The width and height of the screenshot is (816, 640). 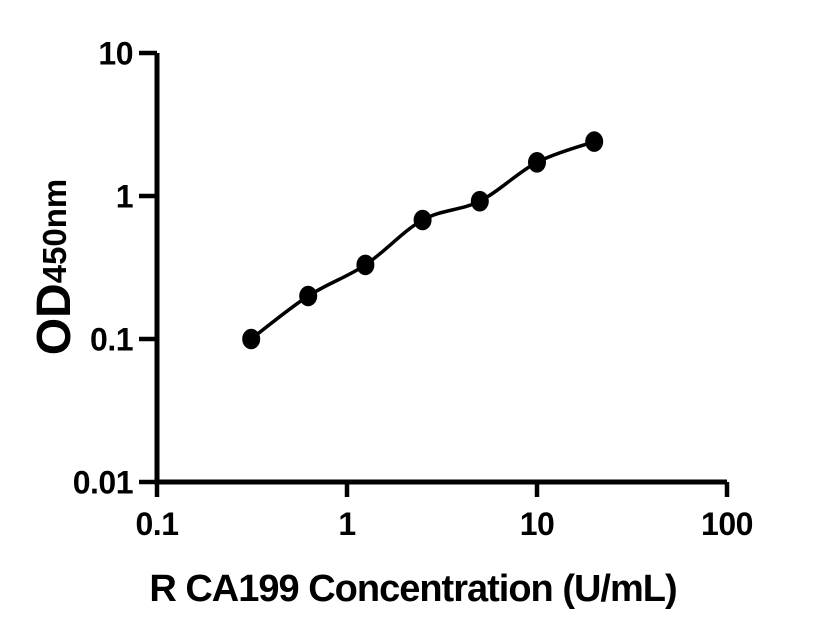 I want to click on y-tick-label: 10, so click(x=115, y=54).